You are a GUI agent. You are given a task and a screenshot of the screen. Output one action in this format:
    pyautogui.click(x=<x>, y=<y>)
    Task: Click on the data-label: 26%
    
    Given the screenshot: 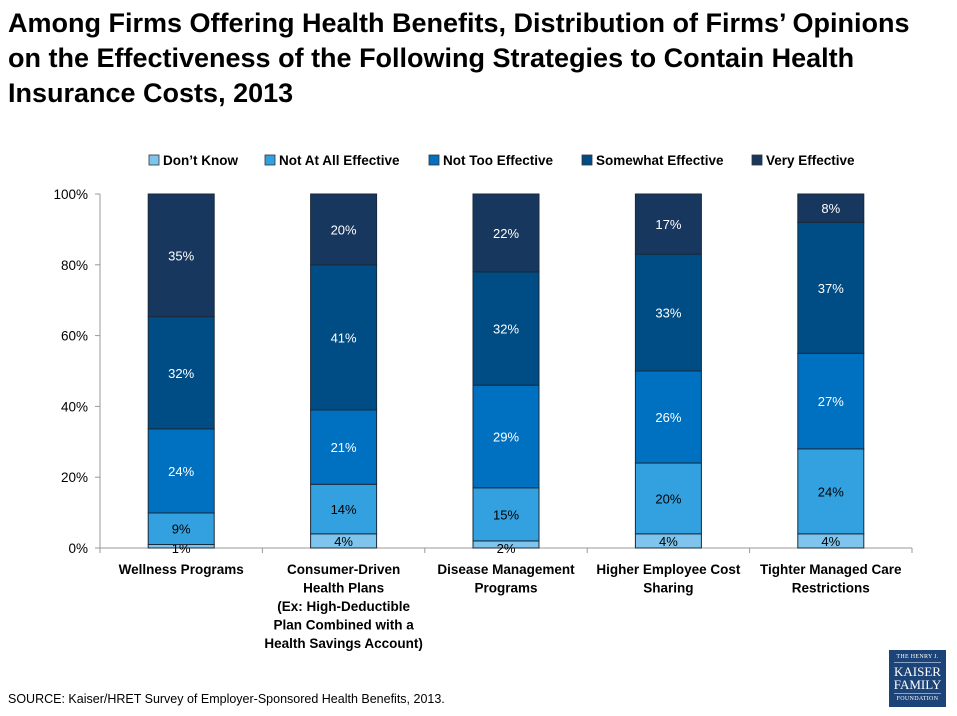 What is the action you would take?
    pyautogui.click(x=668, y=417)
    